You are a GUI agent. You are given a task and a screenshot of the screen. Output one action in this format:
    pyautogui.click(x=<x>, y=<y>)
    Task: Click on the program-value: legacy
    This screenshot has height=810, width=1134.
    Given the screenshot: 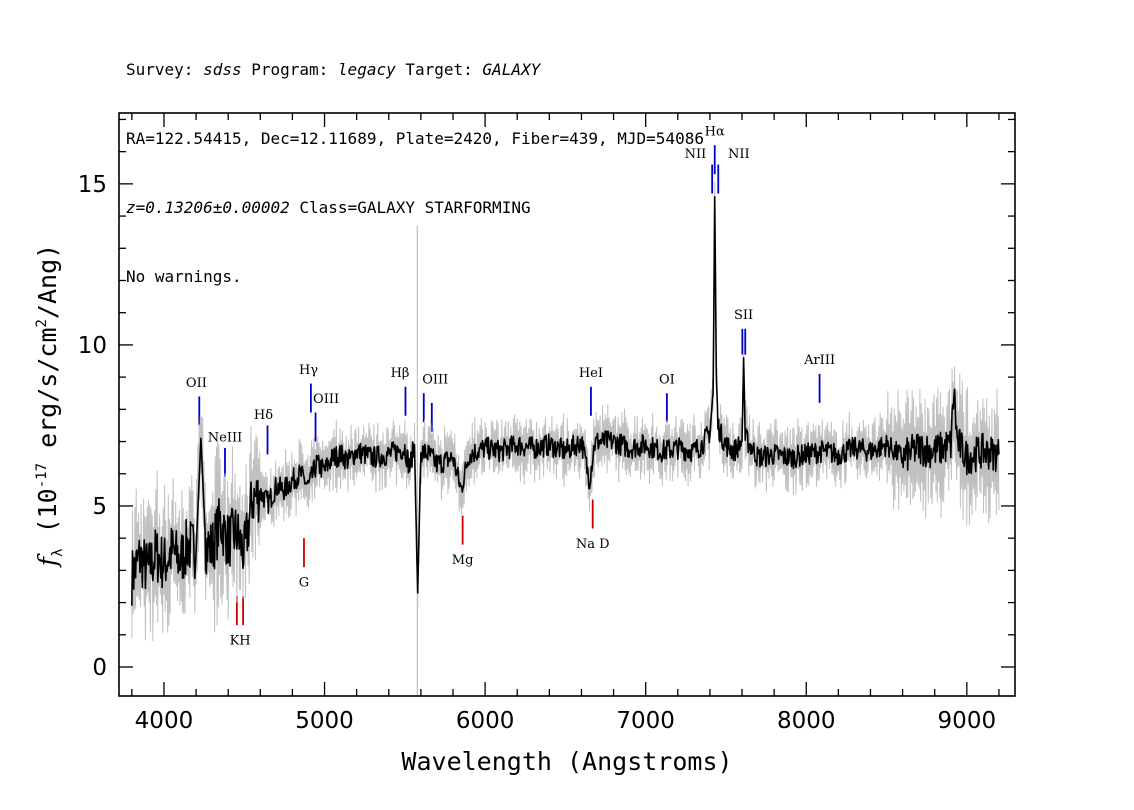 What is the action you would take?
    pyautogui.click(x=366, y=69)
    